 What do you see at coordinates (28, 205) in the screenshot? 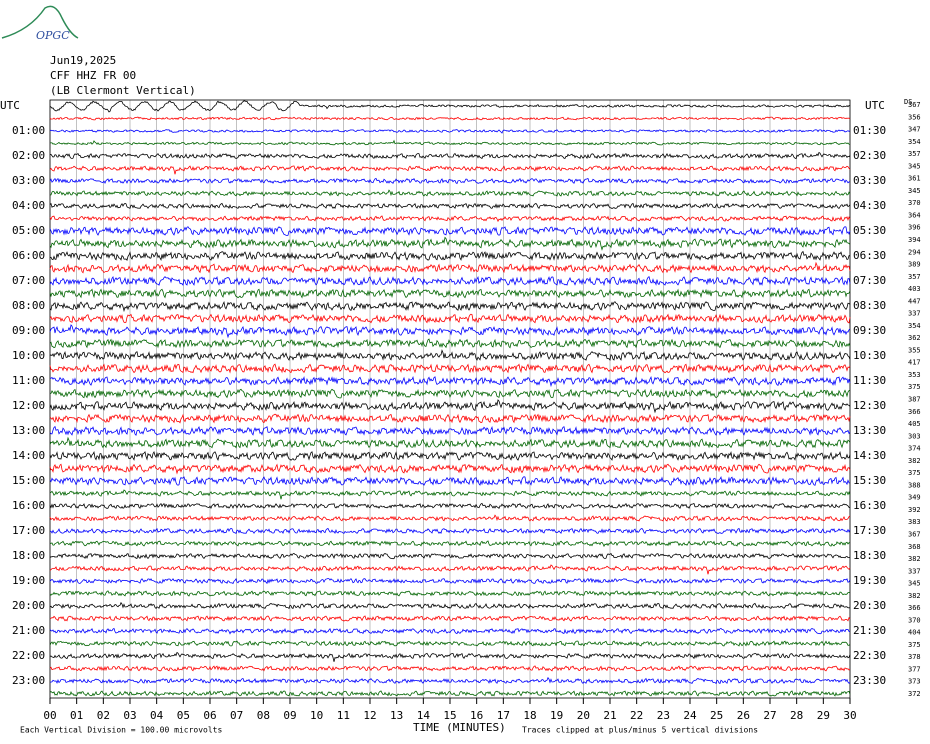
I see `left-hour: 04:00` at bounding box center [28, 205].